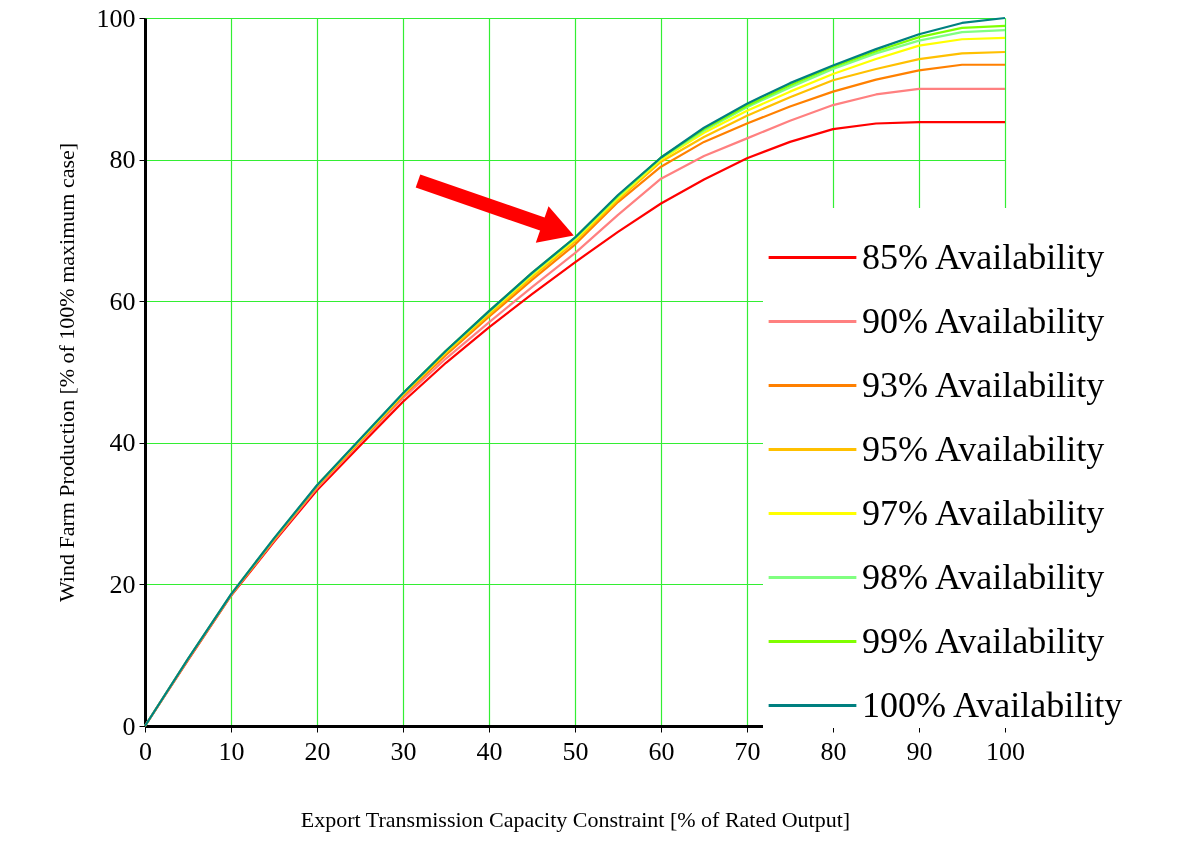  Describe the element at coordinates (122, 301) in the screenshot. I see `y-tick-label: 60` at that location.